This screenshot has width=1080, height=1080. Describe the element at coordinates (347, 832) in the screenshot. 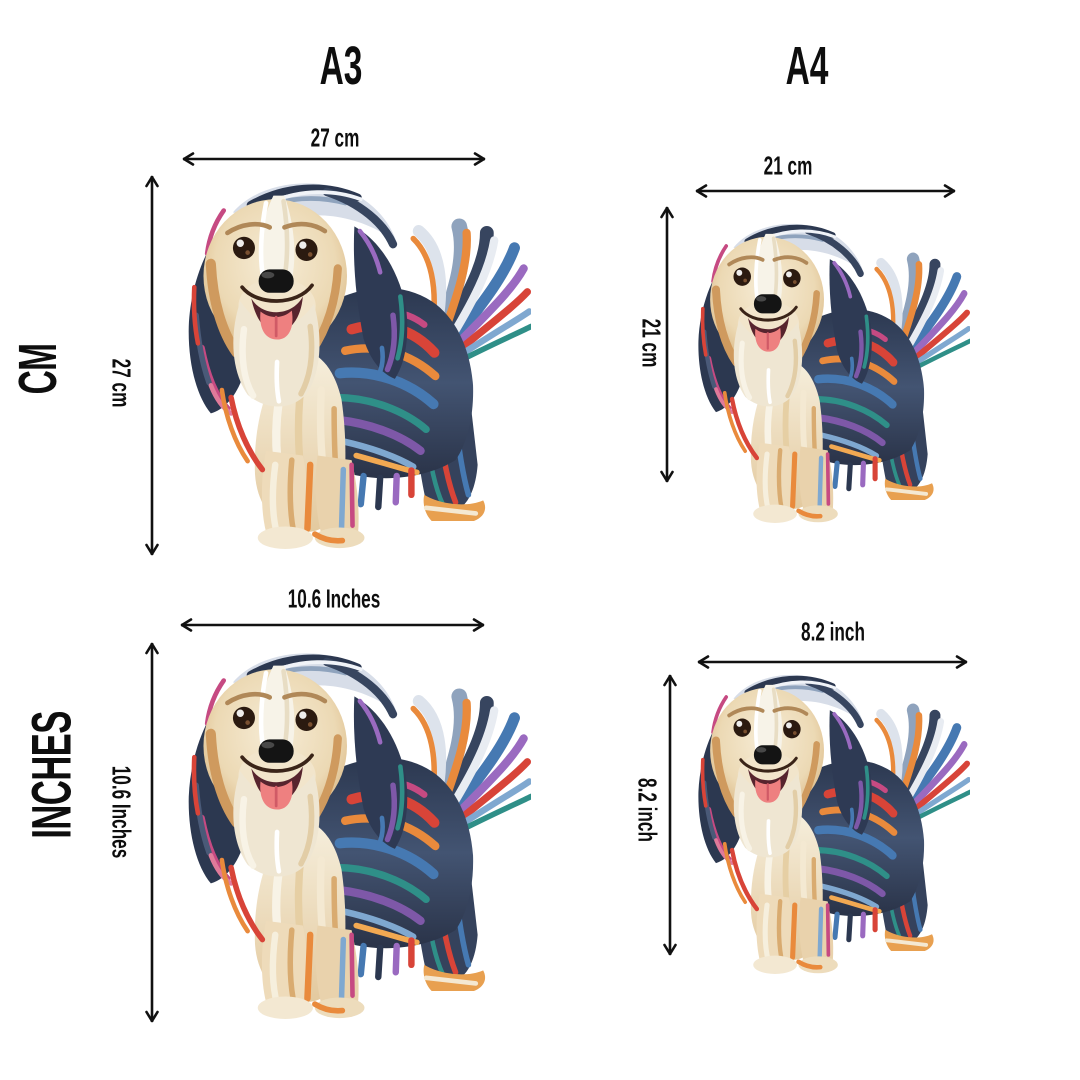

I see `dog-illustration-a3-inches` at that location.